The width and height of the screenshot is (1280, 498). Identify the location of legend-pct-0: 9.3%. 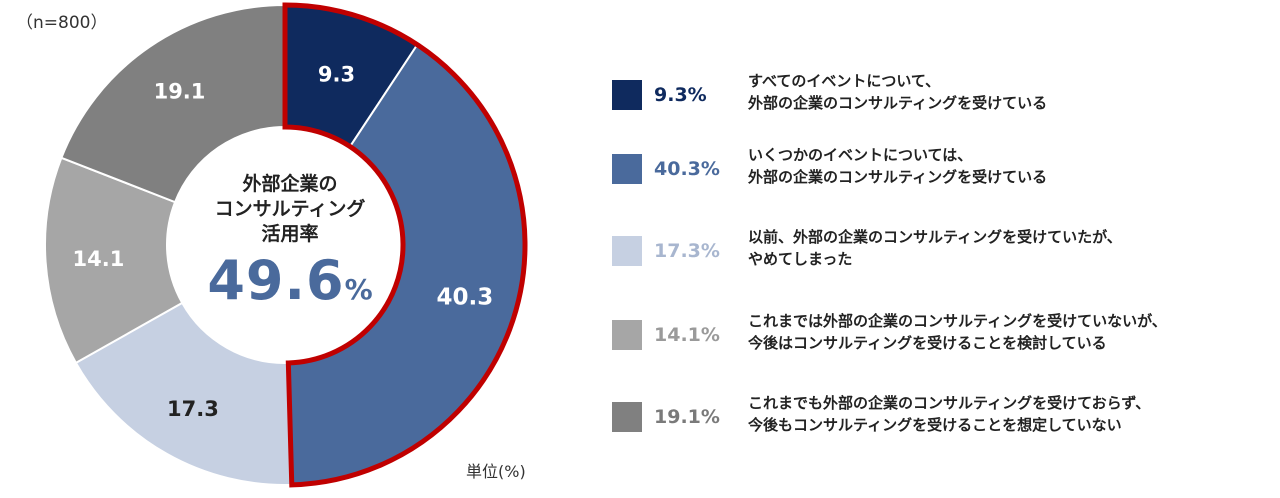
(680, 95).